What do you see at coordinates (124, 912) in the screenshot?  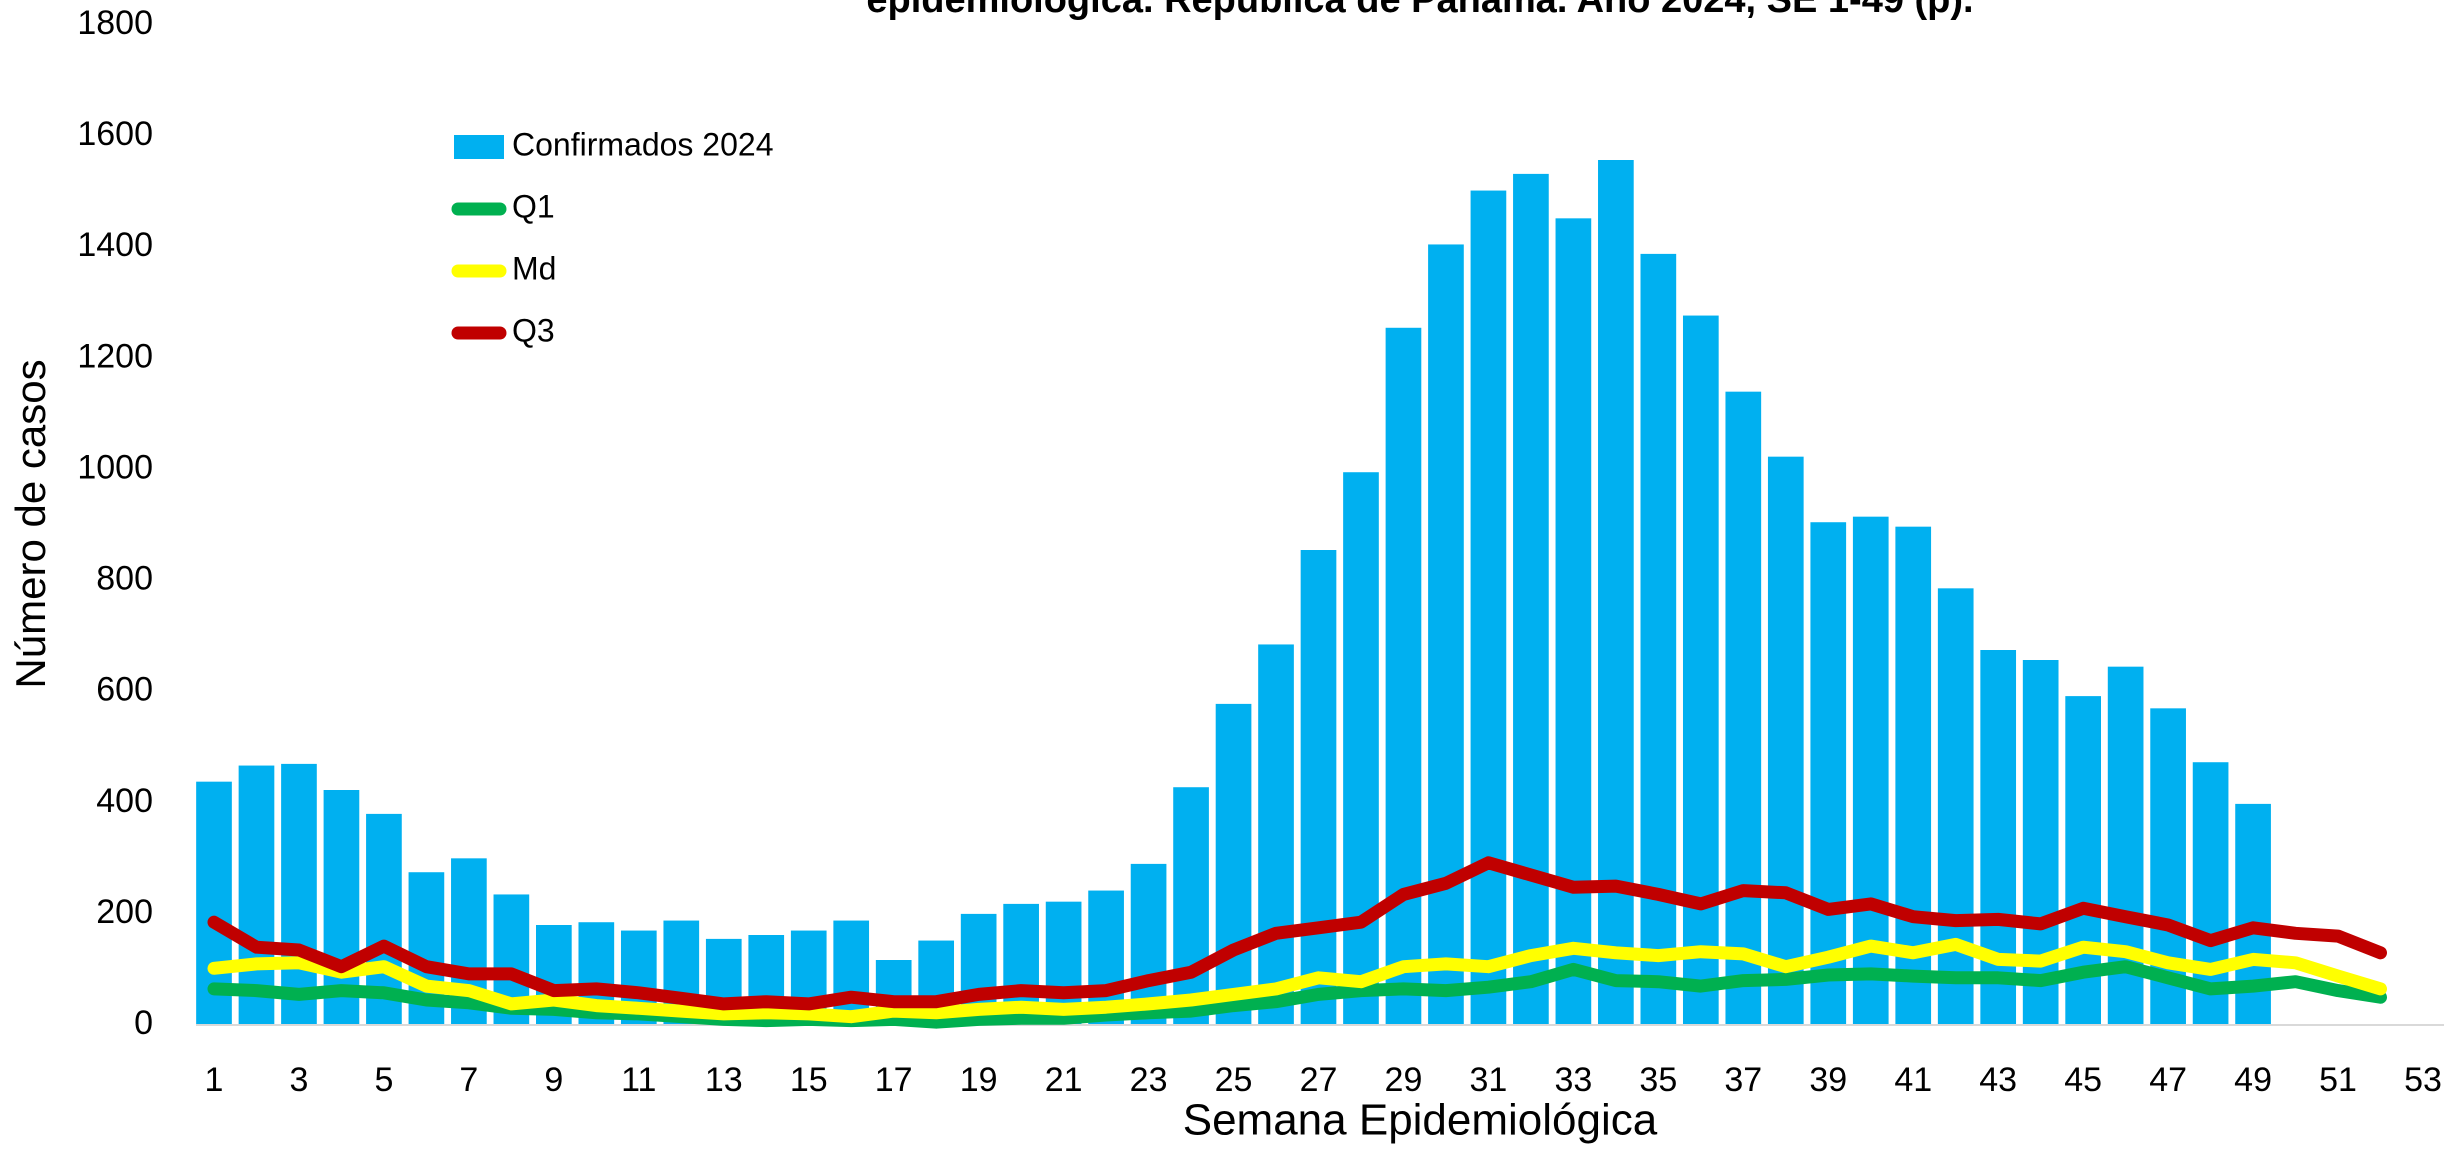 I see `y-tick-label: 200` at bounding box center [124, 912].